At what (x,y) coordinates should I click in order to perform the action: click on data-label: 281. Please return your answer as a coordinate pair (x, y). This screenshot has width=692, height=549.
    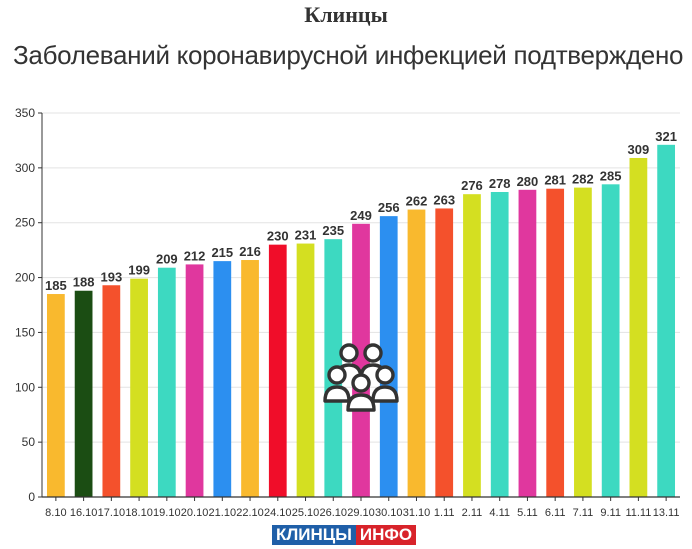
    Looking at the image, I should click on (555, 180).